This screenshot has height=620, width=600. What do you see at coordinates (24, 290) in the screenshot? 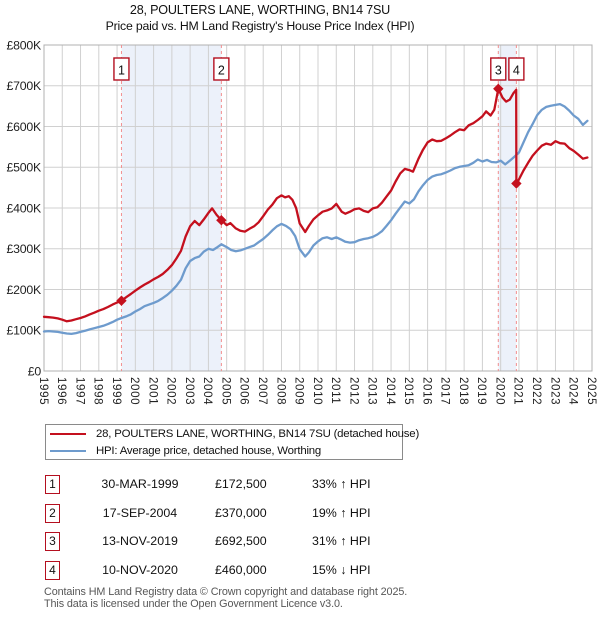
I see `y-axis-tick-label: £200K` at bounding box center [24, 290].